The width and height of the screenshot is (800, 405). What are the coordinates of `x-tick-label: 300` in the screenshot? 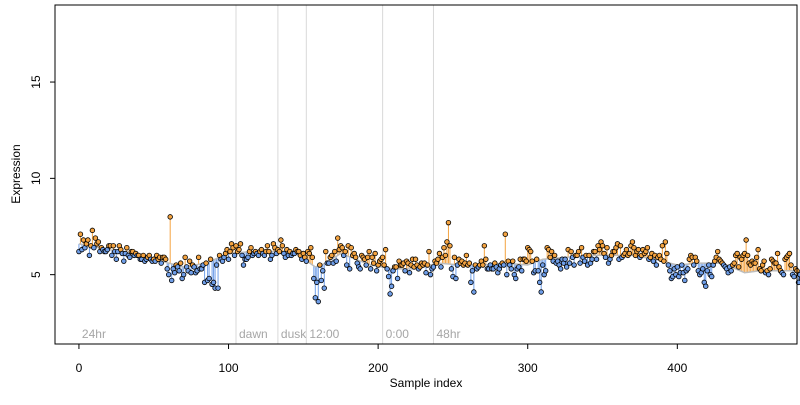 It's located at (528, 368).